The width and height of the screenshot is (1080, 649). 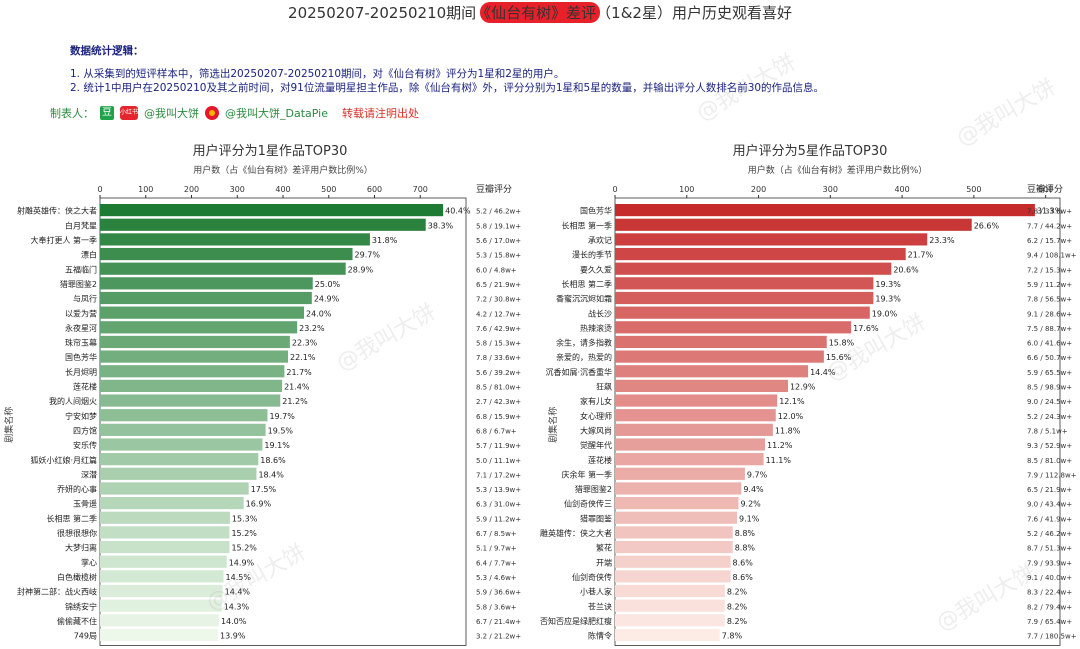 I want to click on douban-score: 5.2 / 46.2w+, so click(x=498, y=212).